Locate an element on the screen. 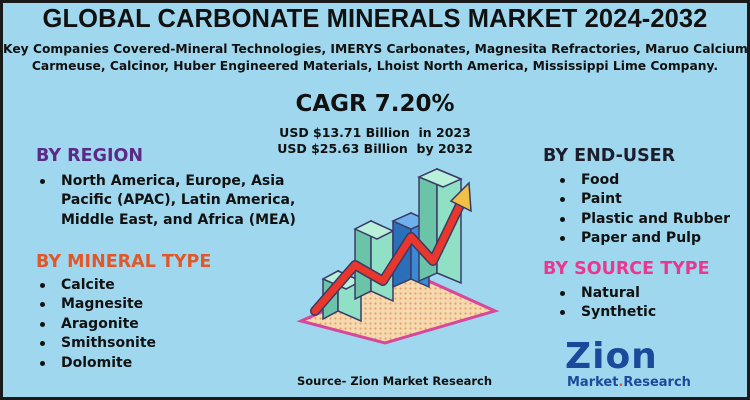 Image resolution: width=750 pixels, height=400 pixels. list-item: Magnesite is located at coordinates (92, 304).